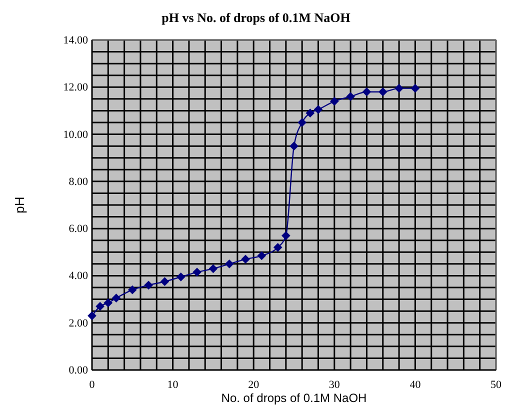 This screenshot has width=513, height=411. What do you see at coordinates (416, 384) in the screenshot?
I see `x-tick-label: 40` at bounding box center [416, 384].